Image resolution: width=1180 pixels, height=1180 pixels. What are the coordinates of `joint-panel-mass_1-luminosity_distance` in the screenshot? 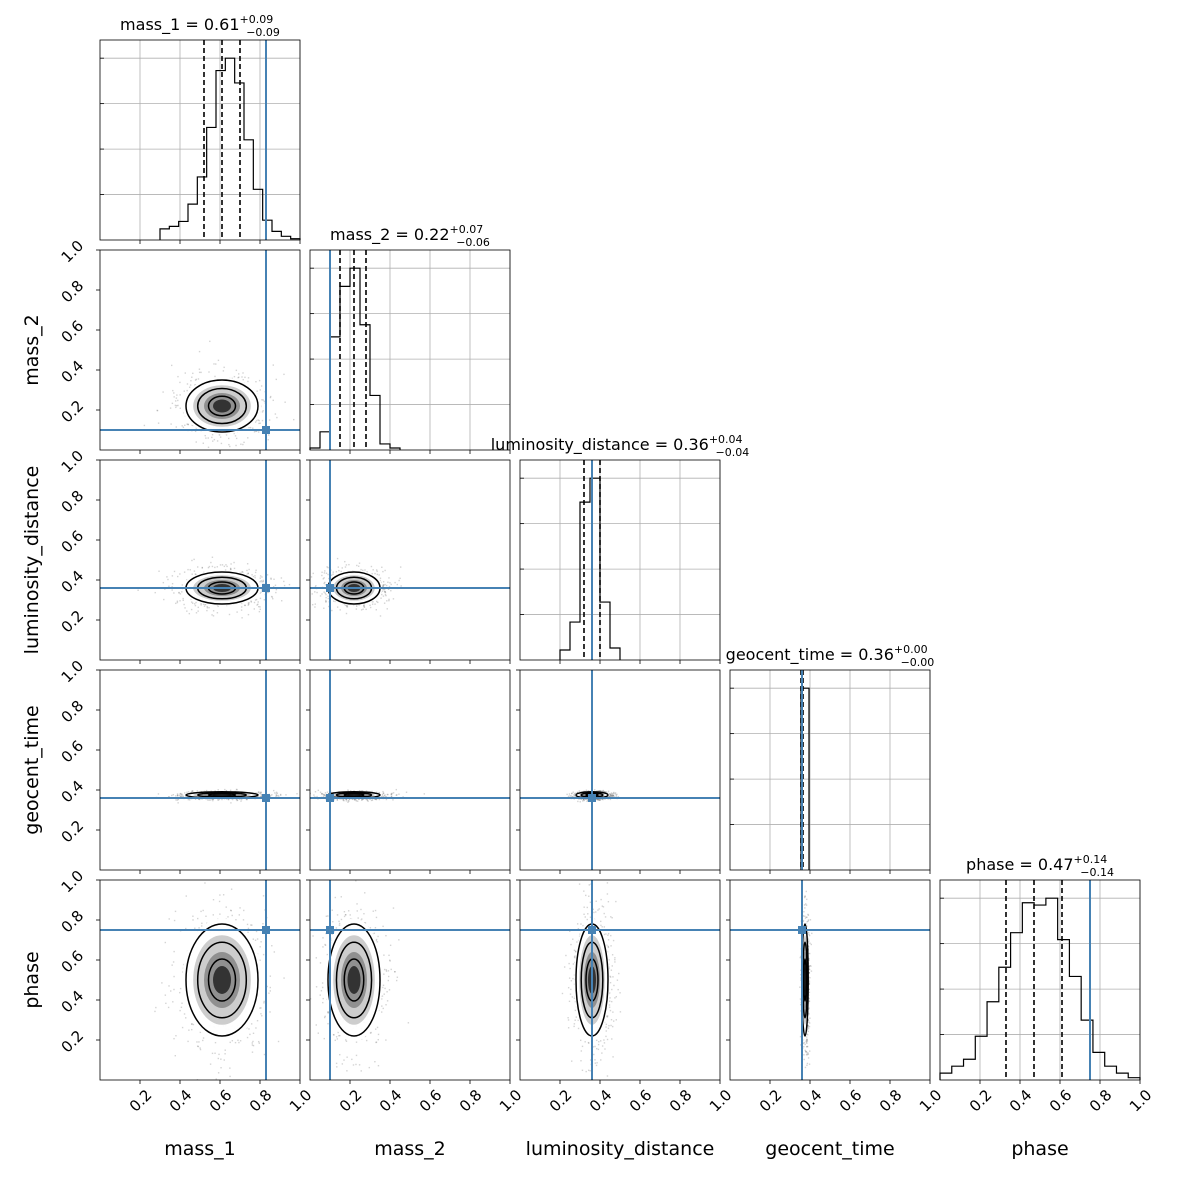 It's located at (200, 560).